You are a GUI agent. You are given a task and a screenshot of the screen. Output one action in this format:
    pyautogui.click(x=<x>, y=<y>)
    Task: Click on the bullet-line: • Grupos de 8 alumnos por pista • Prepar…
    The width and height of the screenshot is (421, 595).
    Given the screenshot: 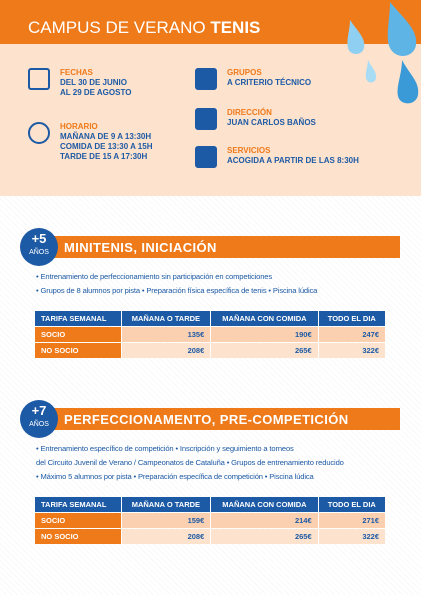 What is the action you would take?
    pyautogui.click(x=177, y=290)
    